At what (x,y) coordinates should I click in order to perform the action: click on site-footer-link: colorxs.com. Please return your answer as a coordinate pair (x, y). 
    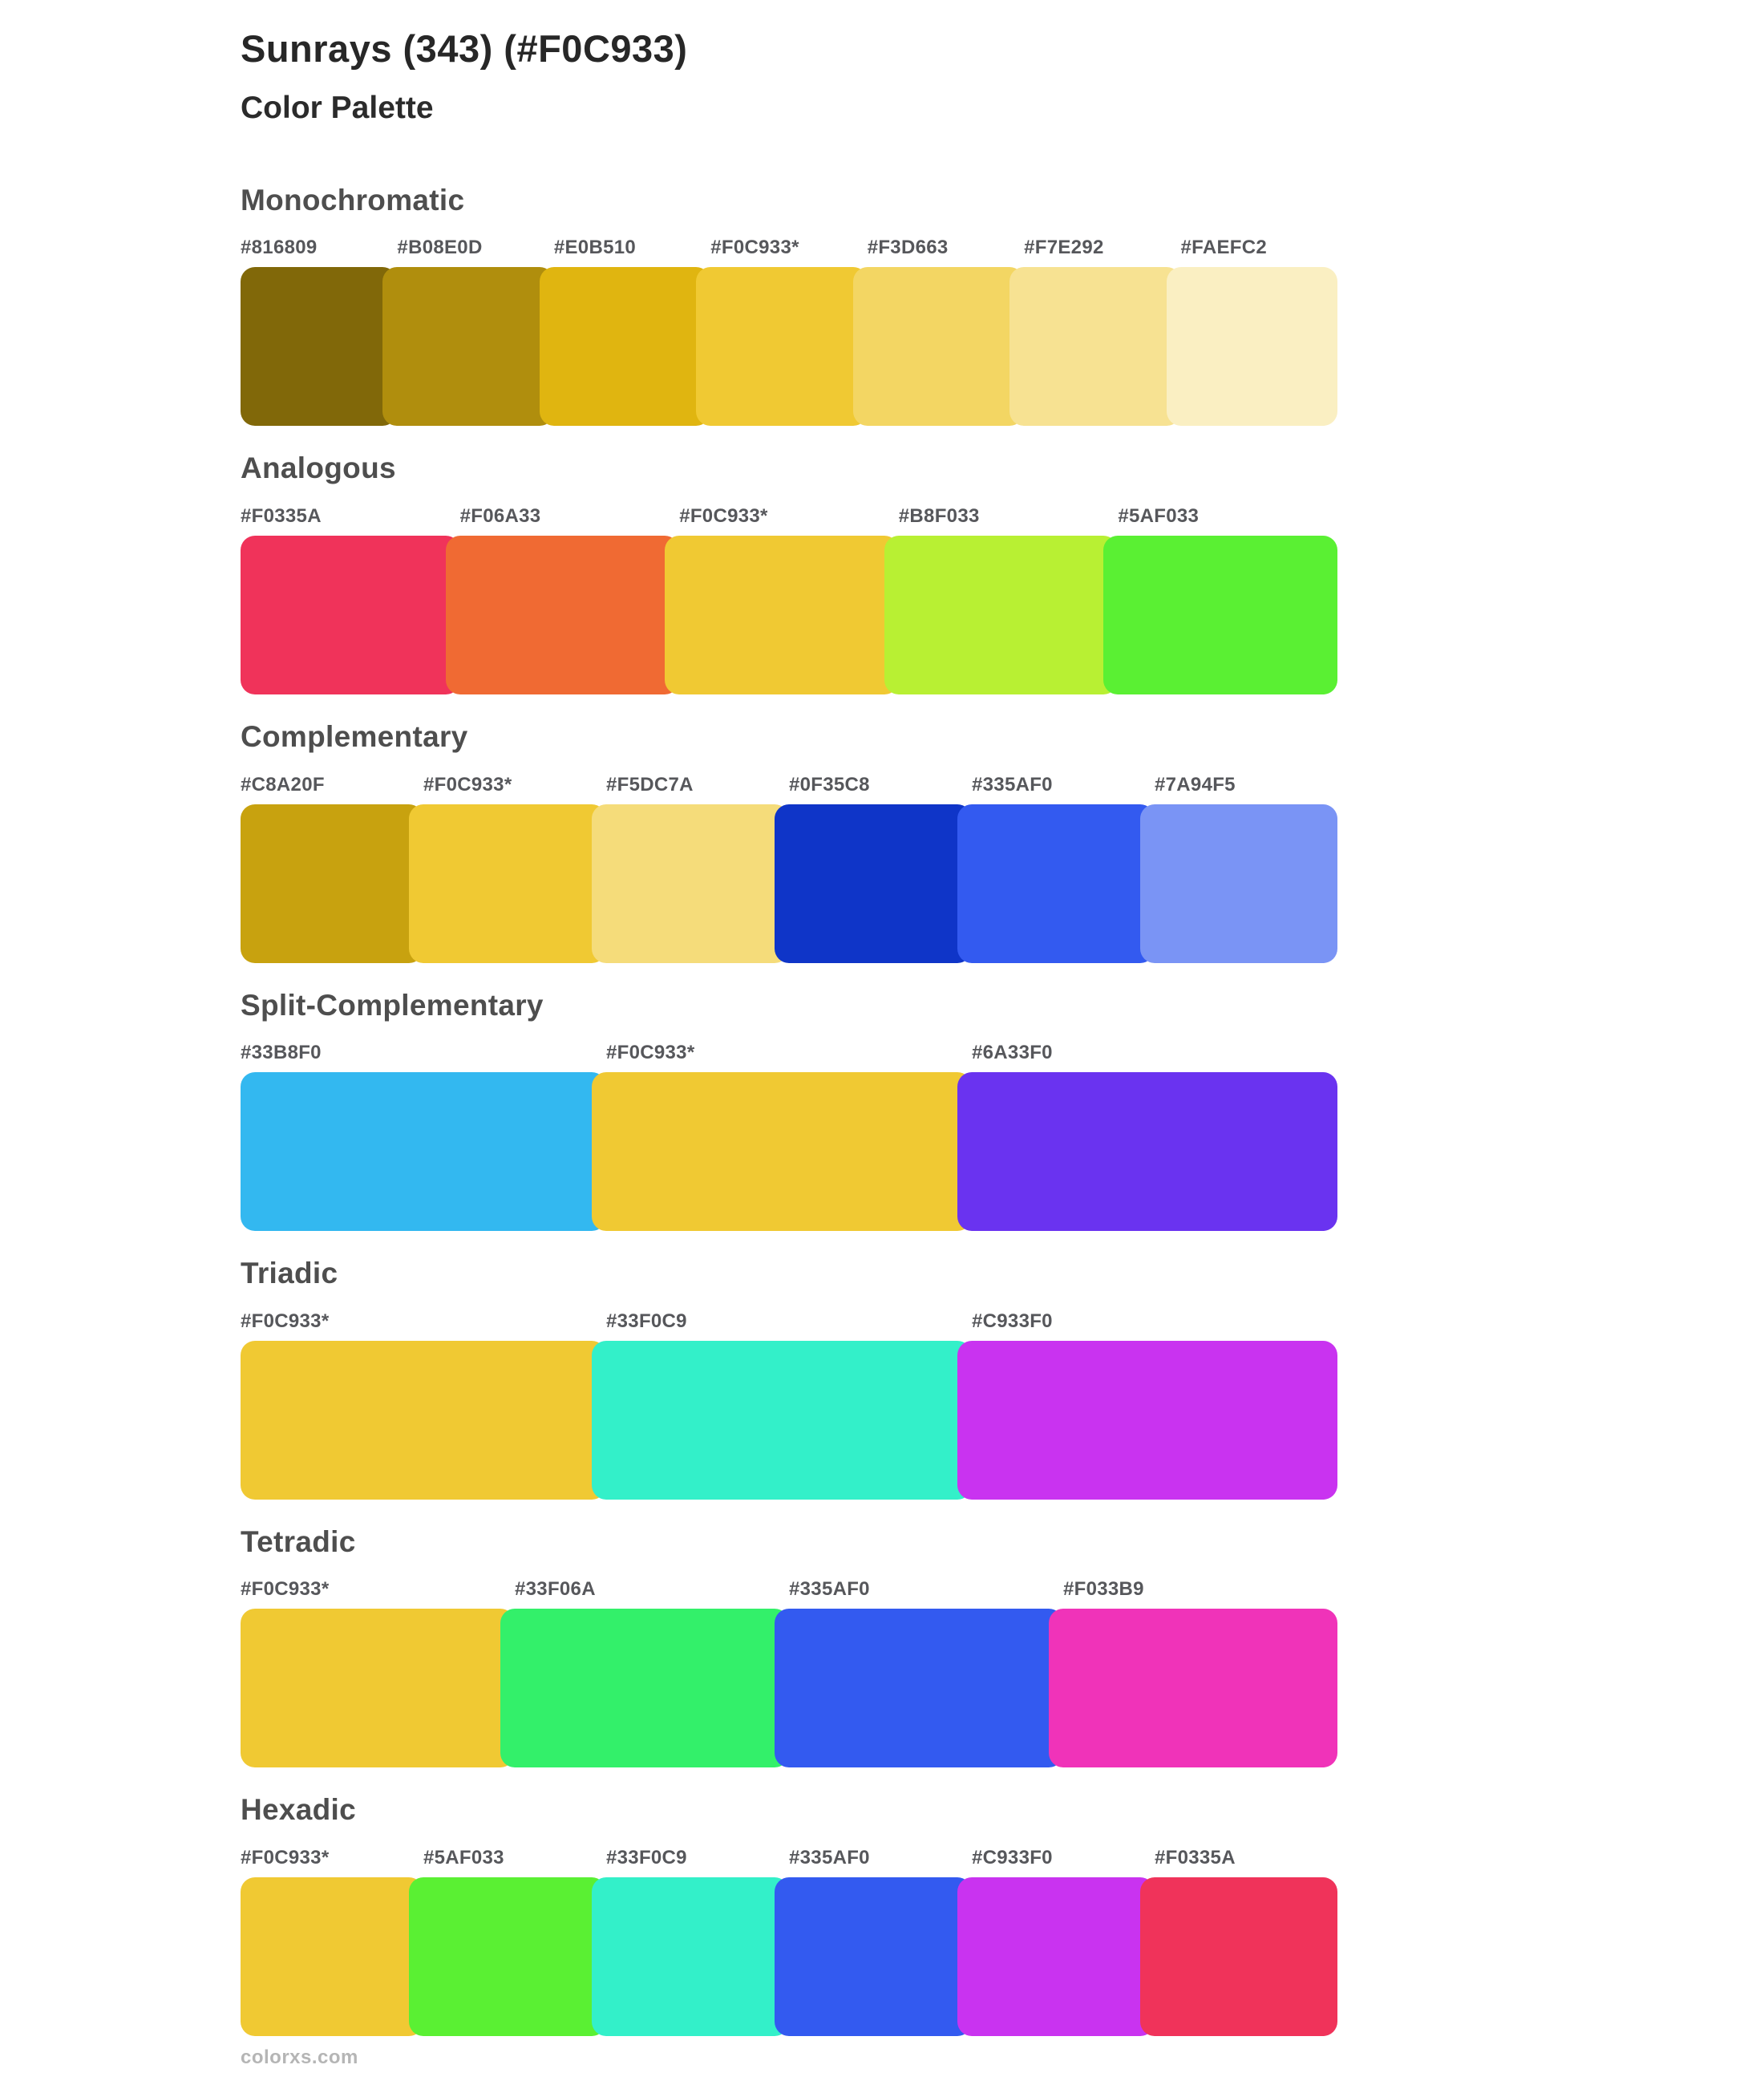
    Looking at the image, I should click on (299, 2057).